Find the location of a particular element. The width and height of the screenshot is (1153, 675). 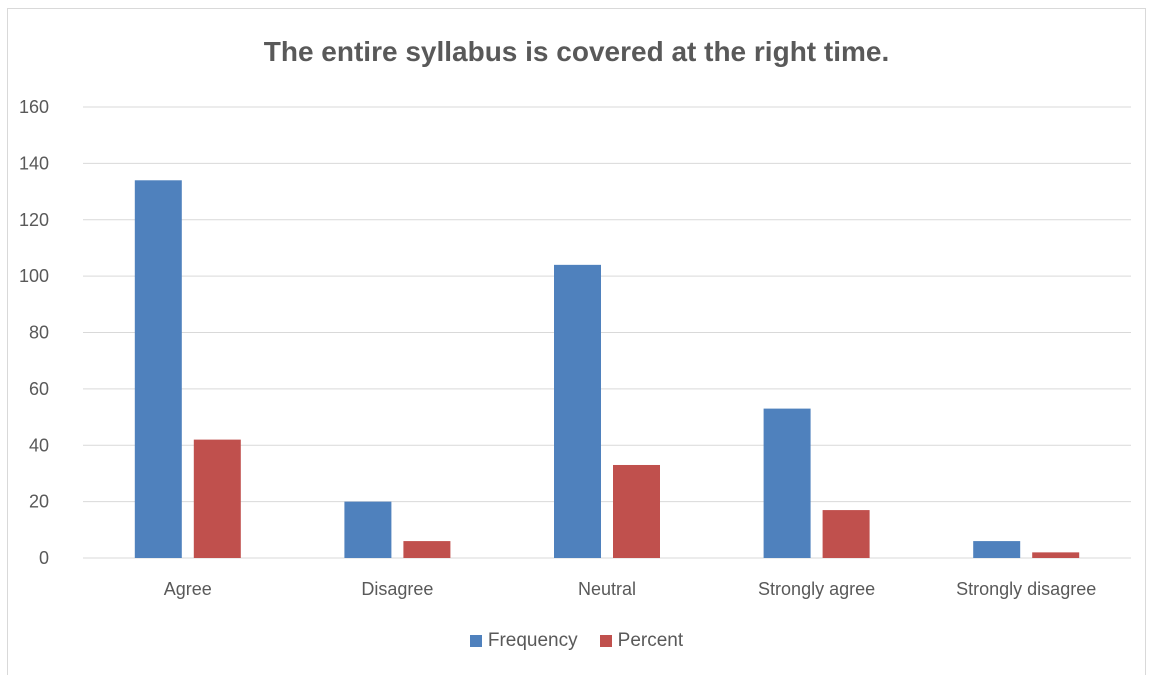

y-tick-label: 120 is located at coordinates (34, 220).